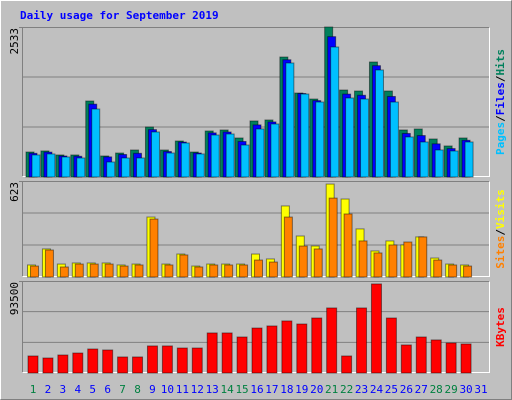 The image size is (512, 400). What do you see at coordinates (377, 389) in the screenshot?
I see `x-tick-label: 24` at bounding box center [377, 389].